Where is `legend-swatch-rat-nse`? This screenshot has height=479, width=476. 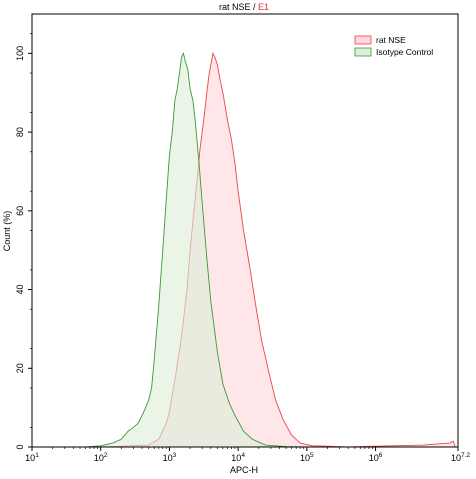
legend-swatch-rat-nse is located at coordinates (363, 40).